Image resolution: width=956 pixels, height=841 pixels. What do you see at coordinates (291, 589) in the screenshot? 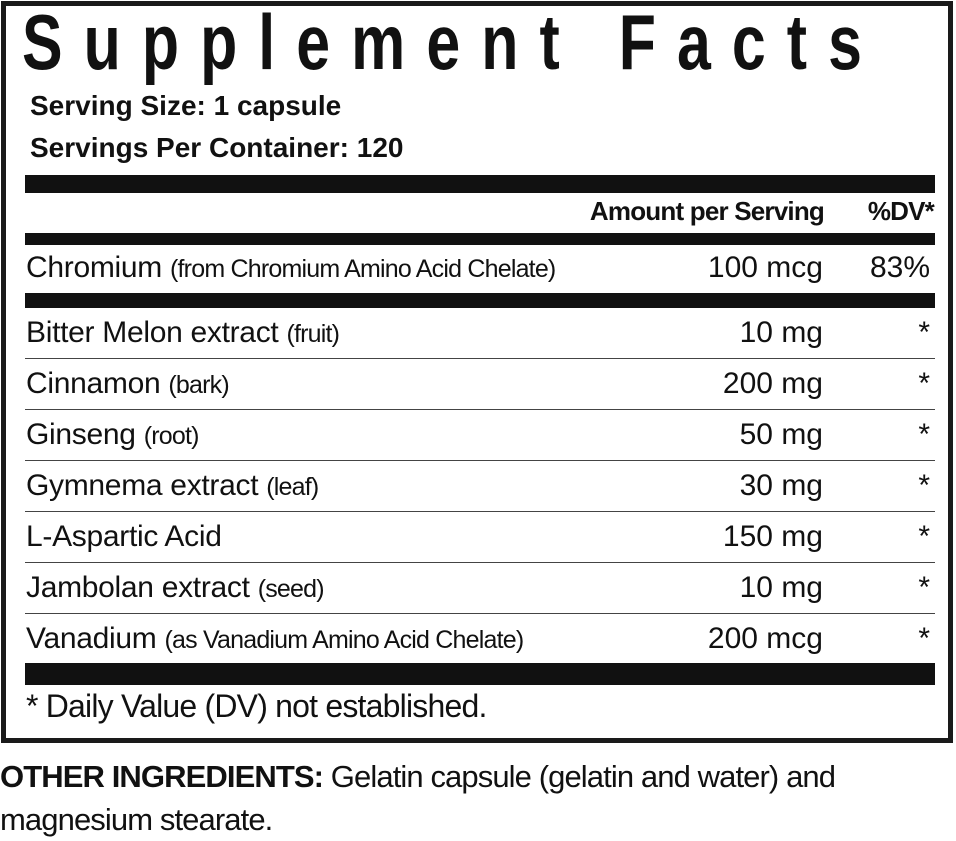
I see `ingredient-detail: (seed)` at bounding box center [291, 589].